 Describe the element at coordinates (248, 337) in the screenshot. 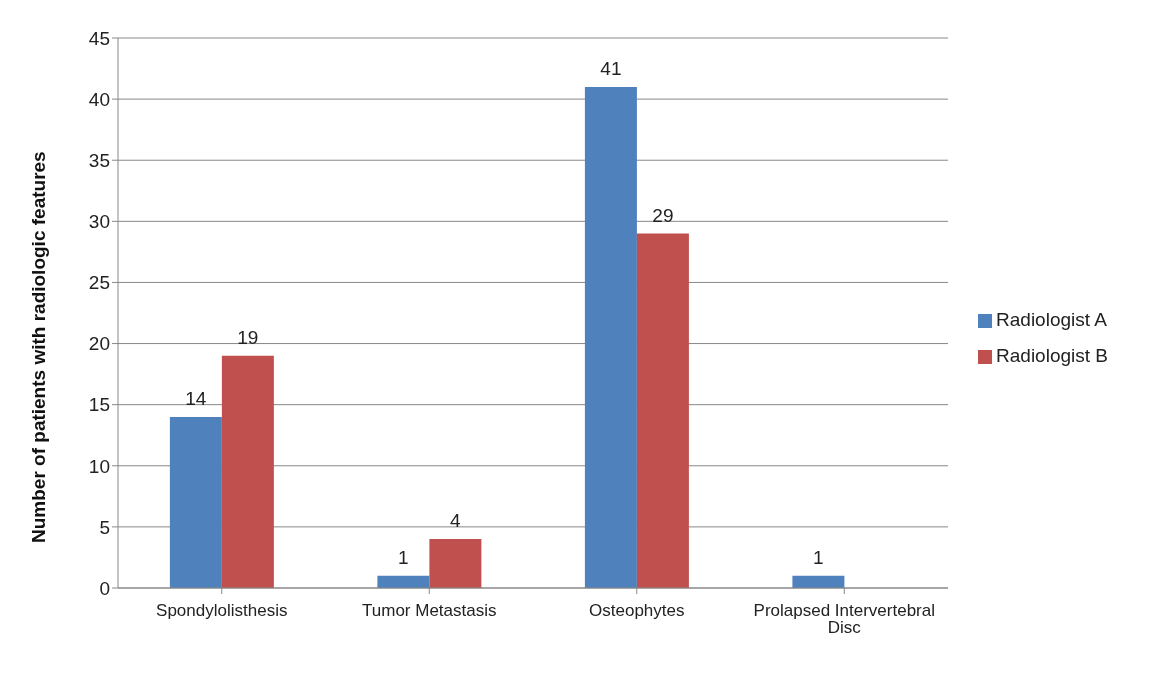

I see `data-label: 19` at that location.